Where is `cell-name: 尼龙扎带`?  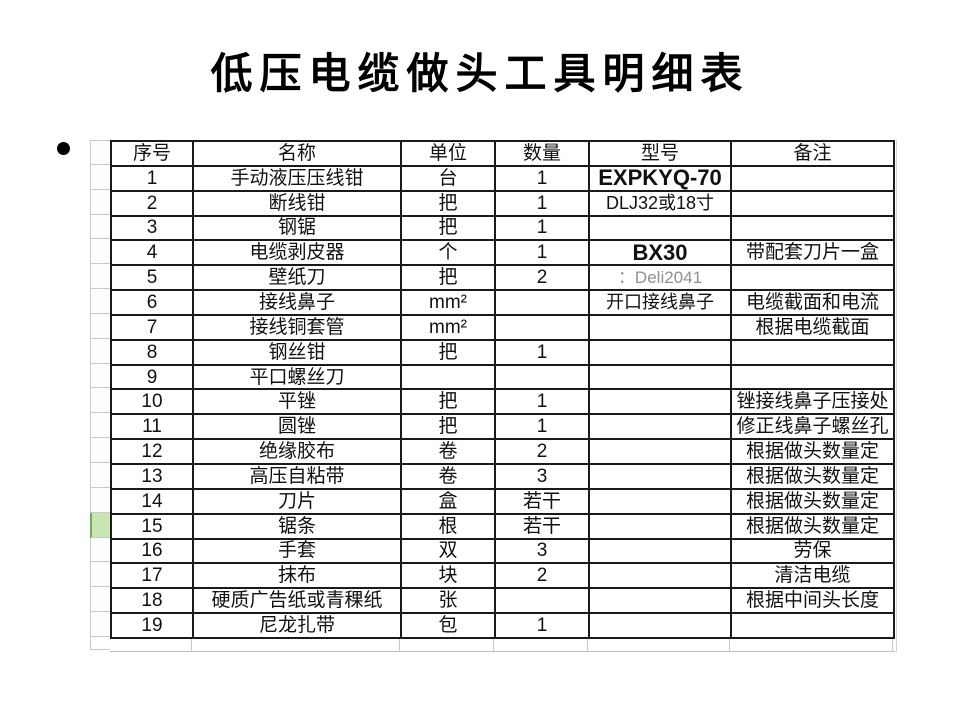 cell-name: 尼龙扎带 is located at coordinates (297, 625).